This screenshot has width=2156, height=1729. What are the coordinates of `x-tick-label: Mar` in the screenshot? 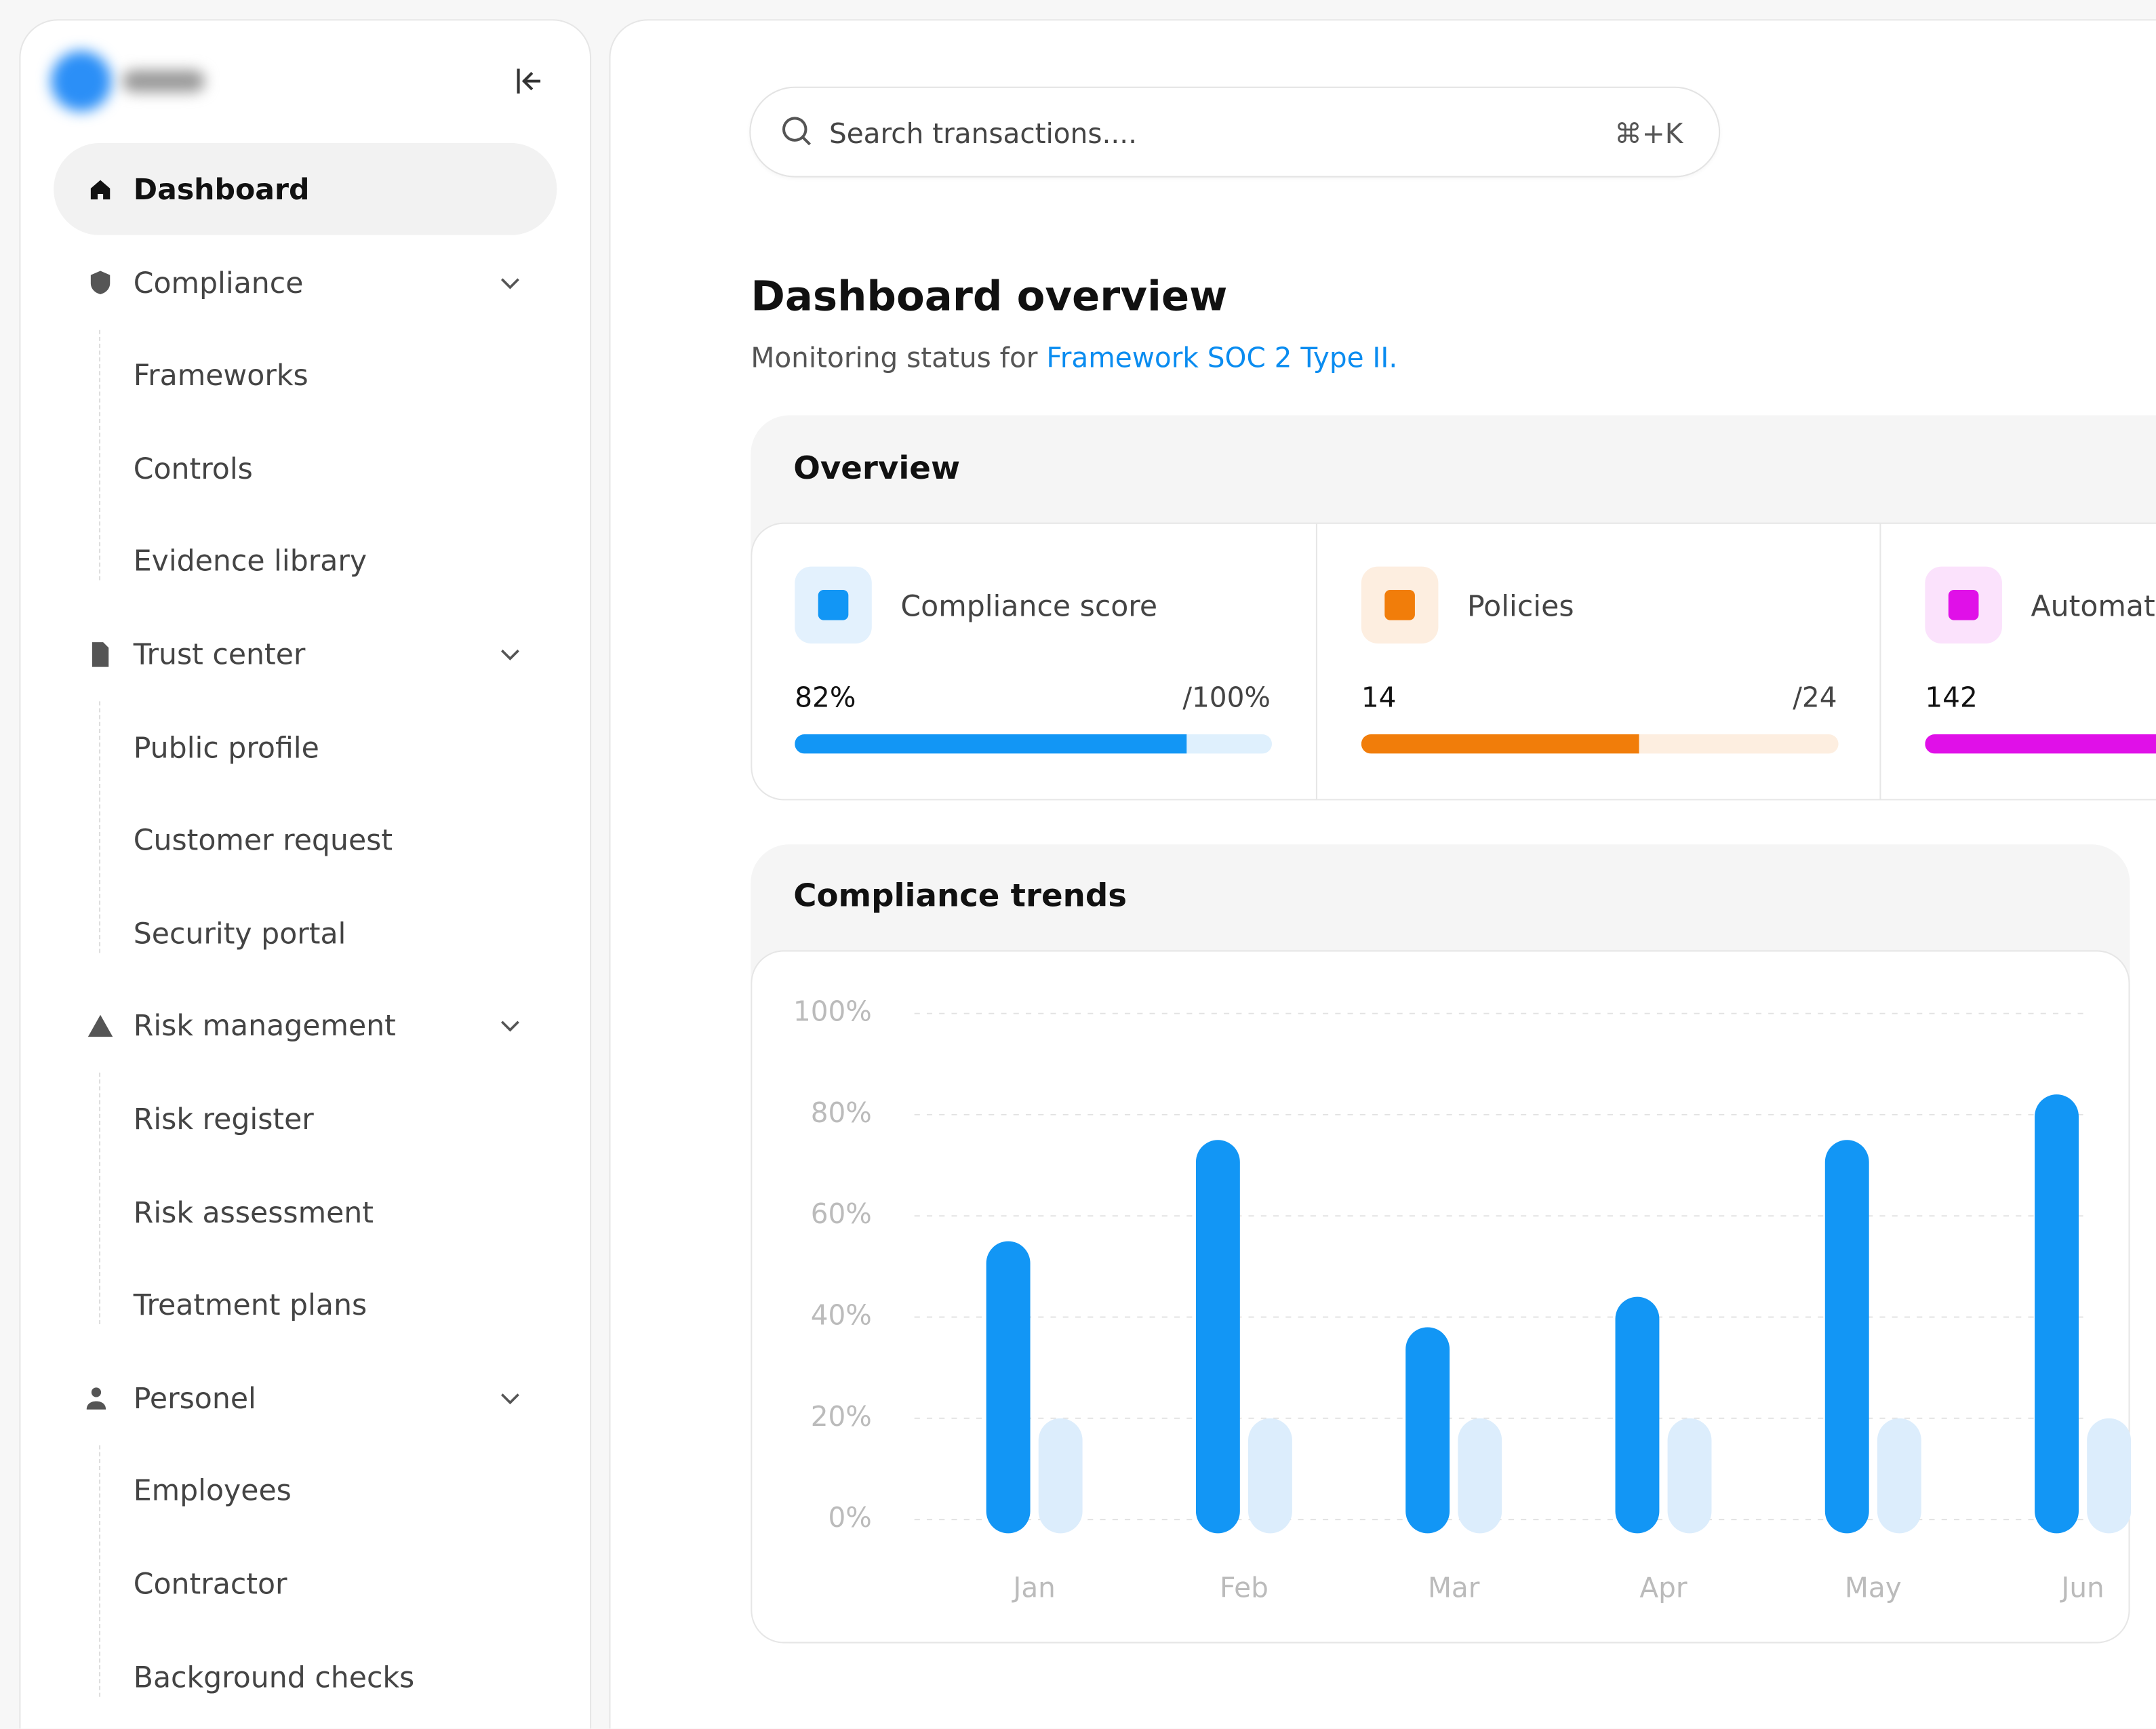 It's located at (1454, 1587).